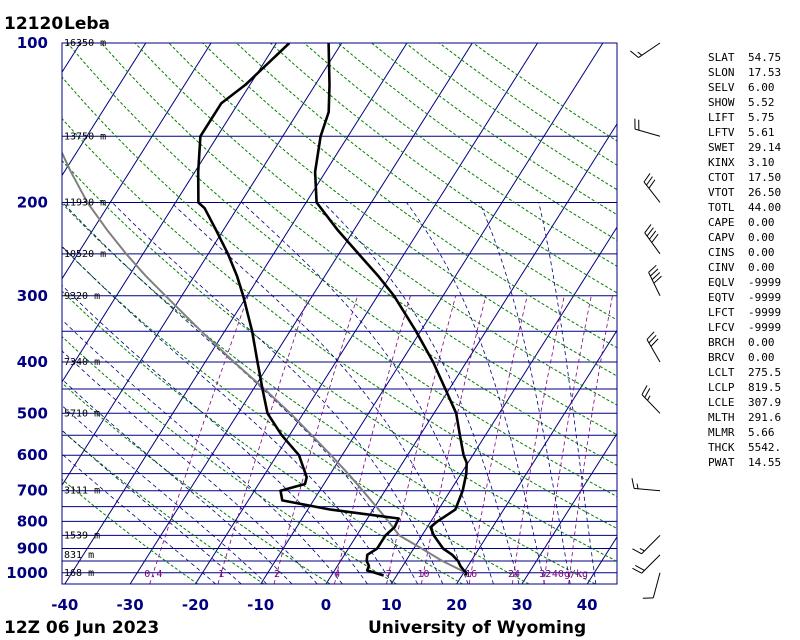 The image size is (800, 640). Describe the element at coordinates (744, 462) in the screenshot. I see `index-row-pwat: PWAT 14.55` at that location.